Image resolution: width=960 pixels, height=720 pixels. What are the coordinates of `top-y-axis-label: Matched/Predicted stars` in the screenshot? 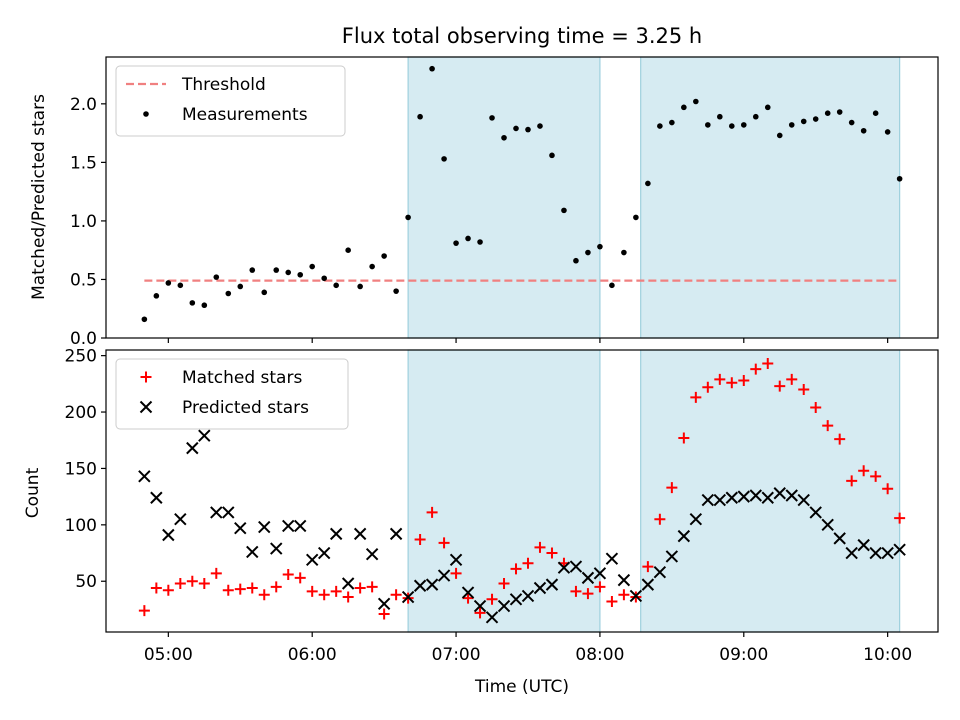 It's located at (39, 197).